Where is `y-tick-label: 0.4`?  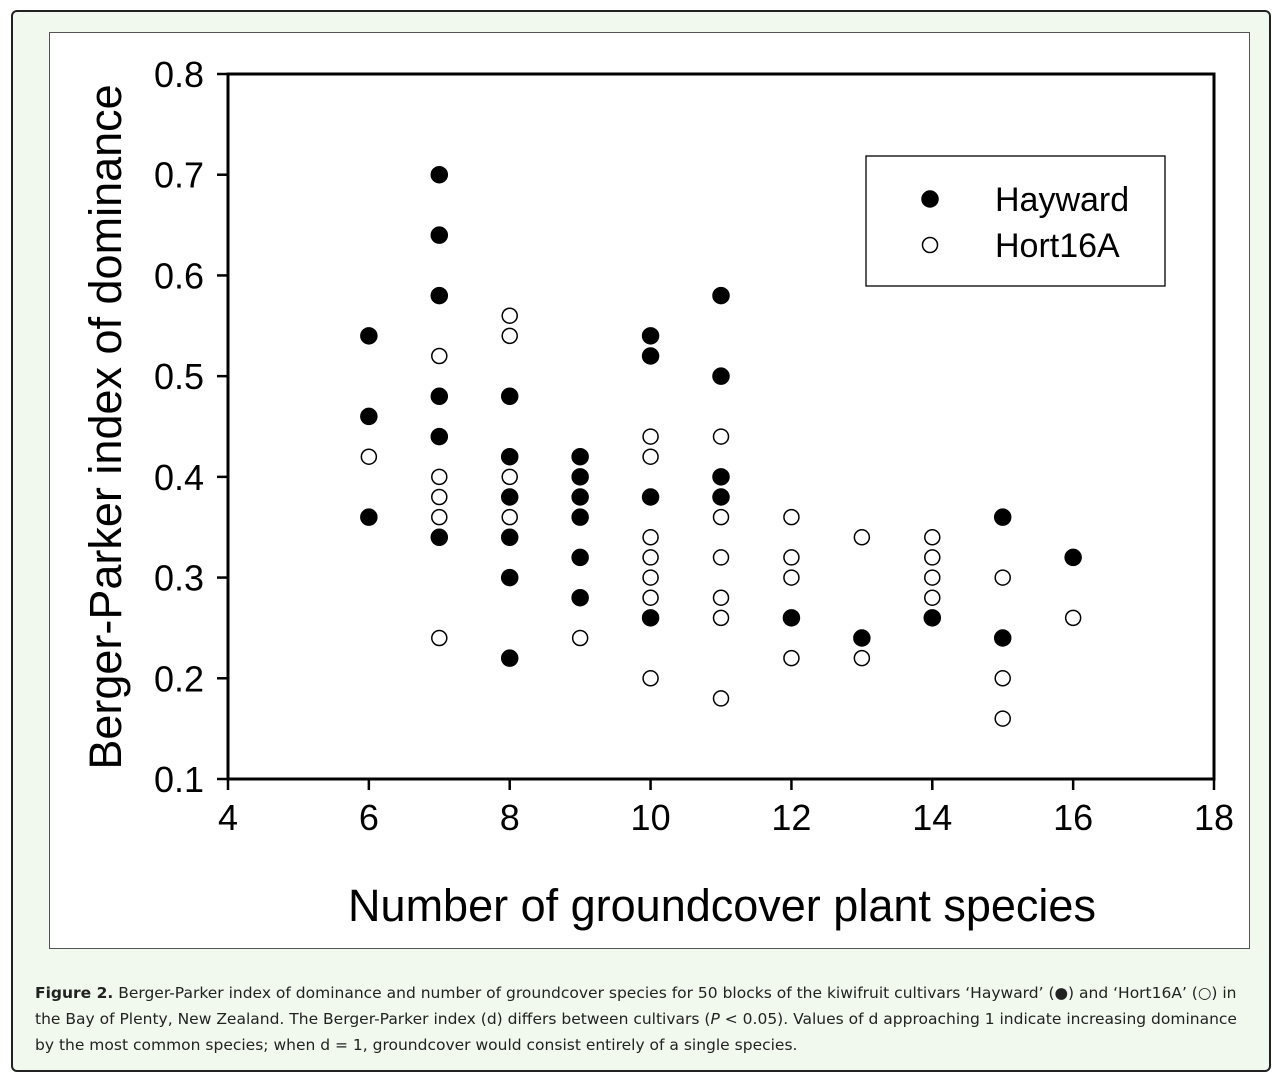
y-tick-label: 0.4 is located at coordinates (179, 477).